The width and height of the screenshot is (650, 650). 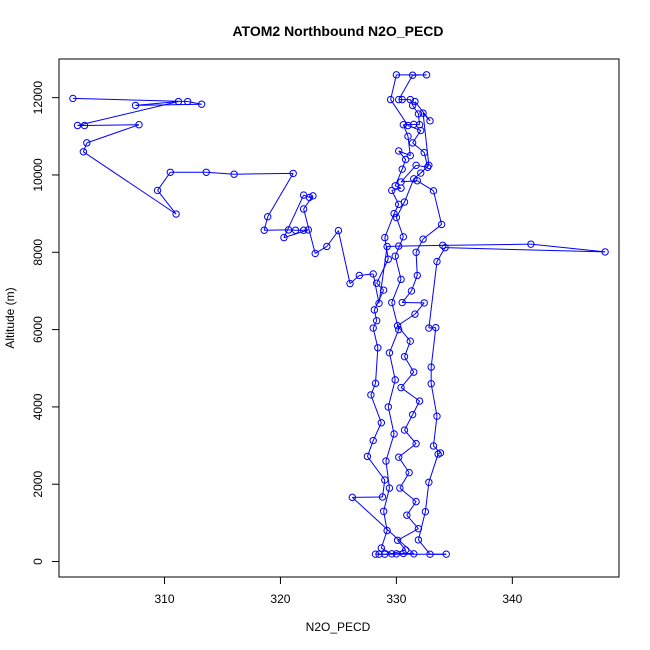 What do you see at coordinates (38, 175) in the screenshot?
I see `y-tick-label: 10000` at bounding box center [38, 175].